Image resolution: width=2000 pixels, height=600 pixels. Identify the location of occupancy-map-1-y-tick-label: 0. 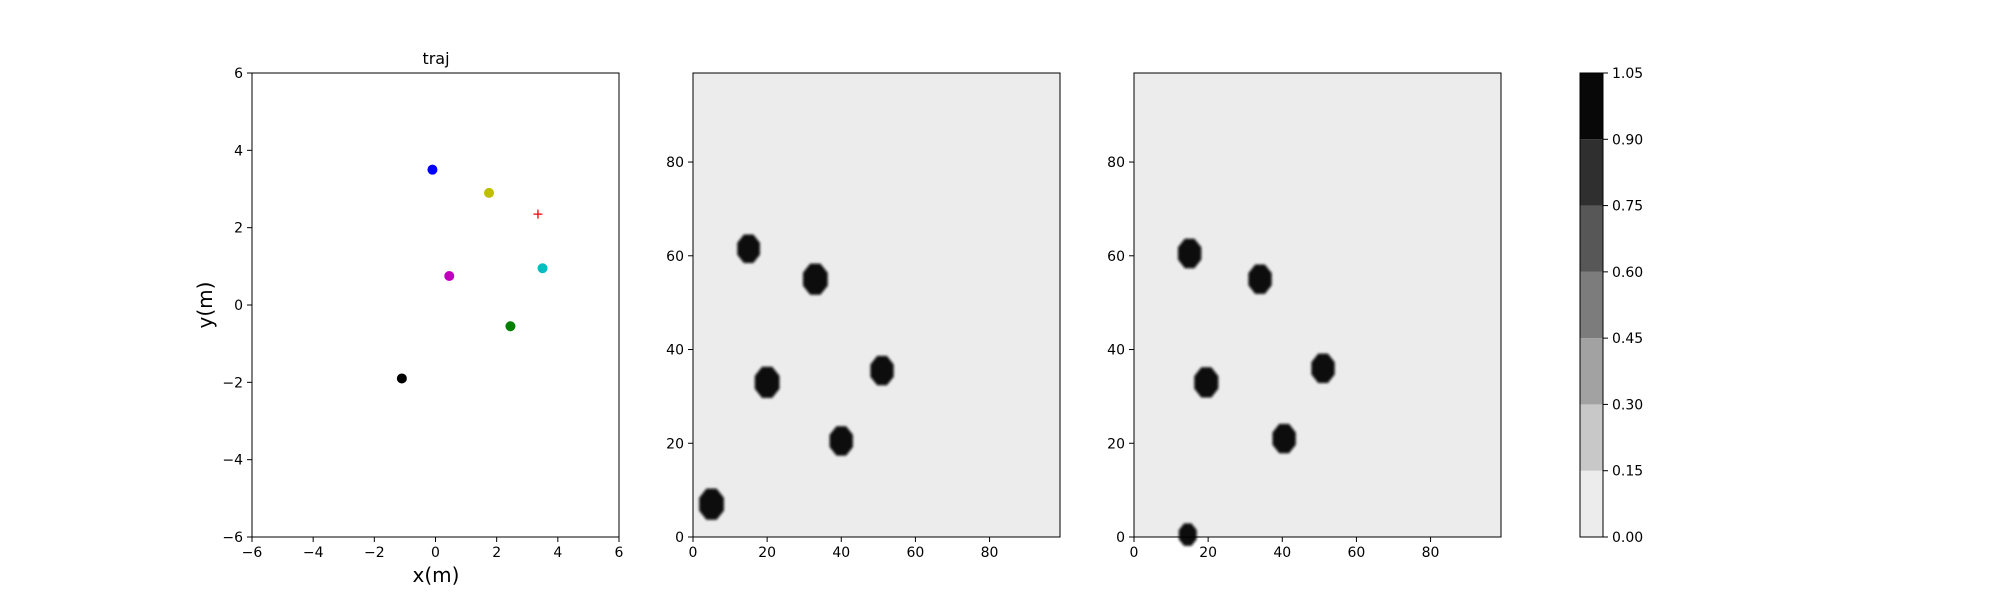
(679, 538).